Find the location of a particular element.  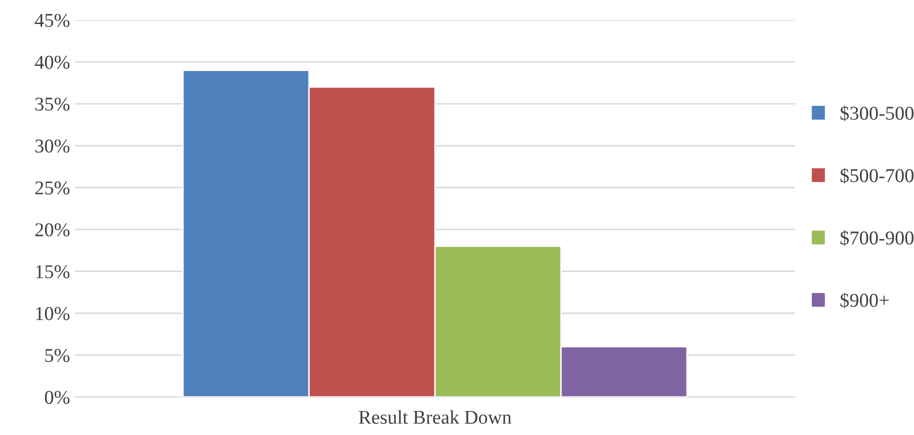

legend-label: $500-700 is located at coordinates (877, 176).